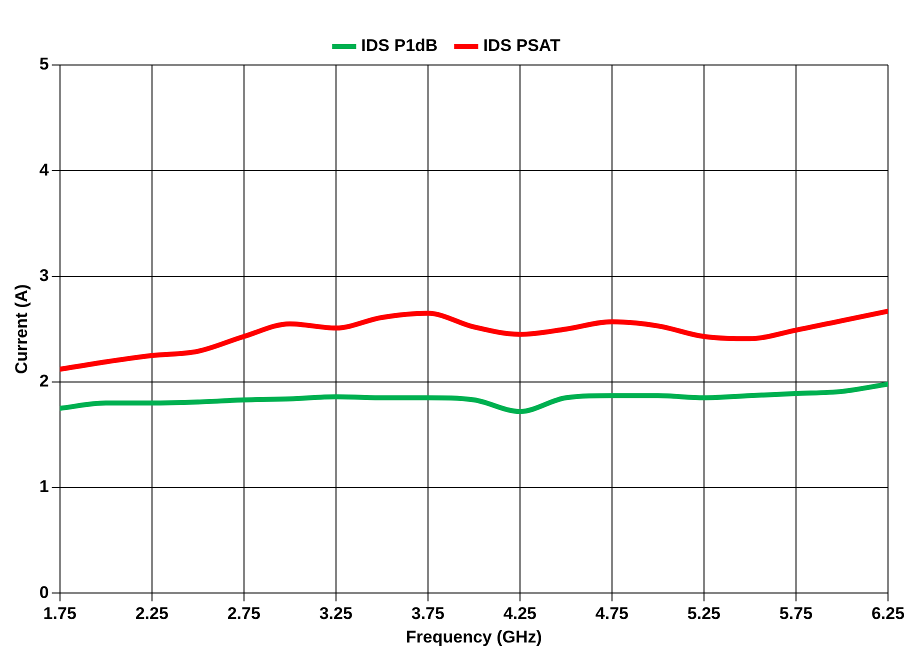  Describe the element at coordinates (335, 614) in the screenshot. I see `x-tick-label: 3.25` at that location.